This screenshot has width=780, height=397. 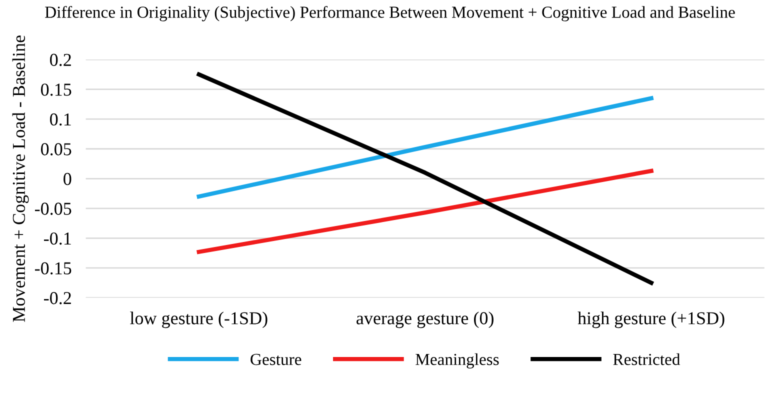 What do you see at coordinates (199, 320) in the screenshot?
I see `x-tick-label: low gesture (-1SD)` at bounding box center [199, 320].